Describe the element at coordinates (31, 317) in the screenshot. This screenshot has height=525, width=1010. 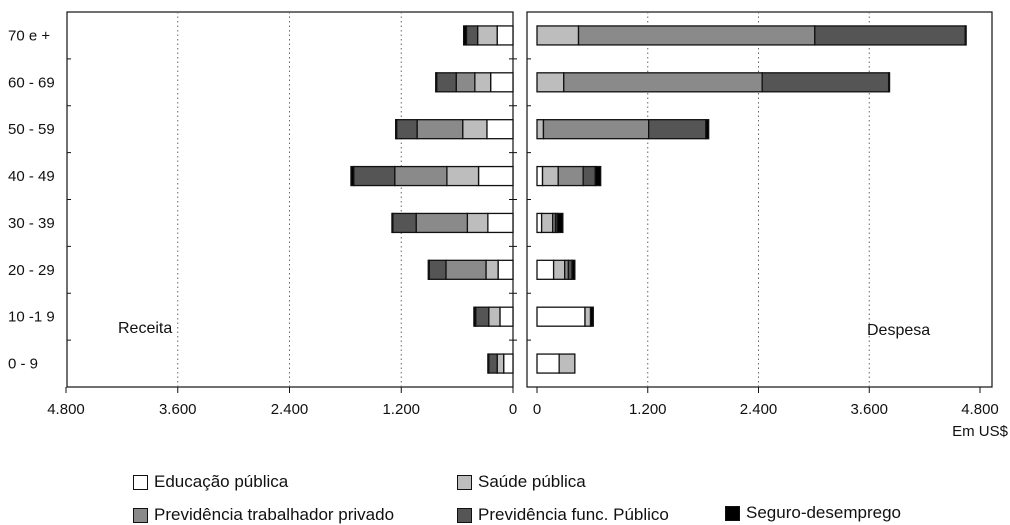
I see `category-label-10-1-9: 10 -1 9` at that location.